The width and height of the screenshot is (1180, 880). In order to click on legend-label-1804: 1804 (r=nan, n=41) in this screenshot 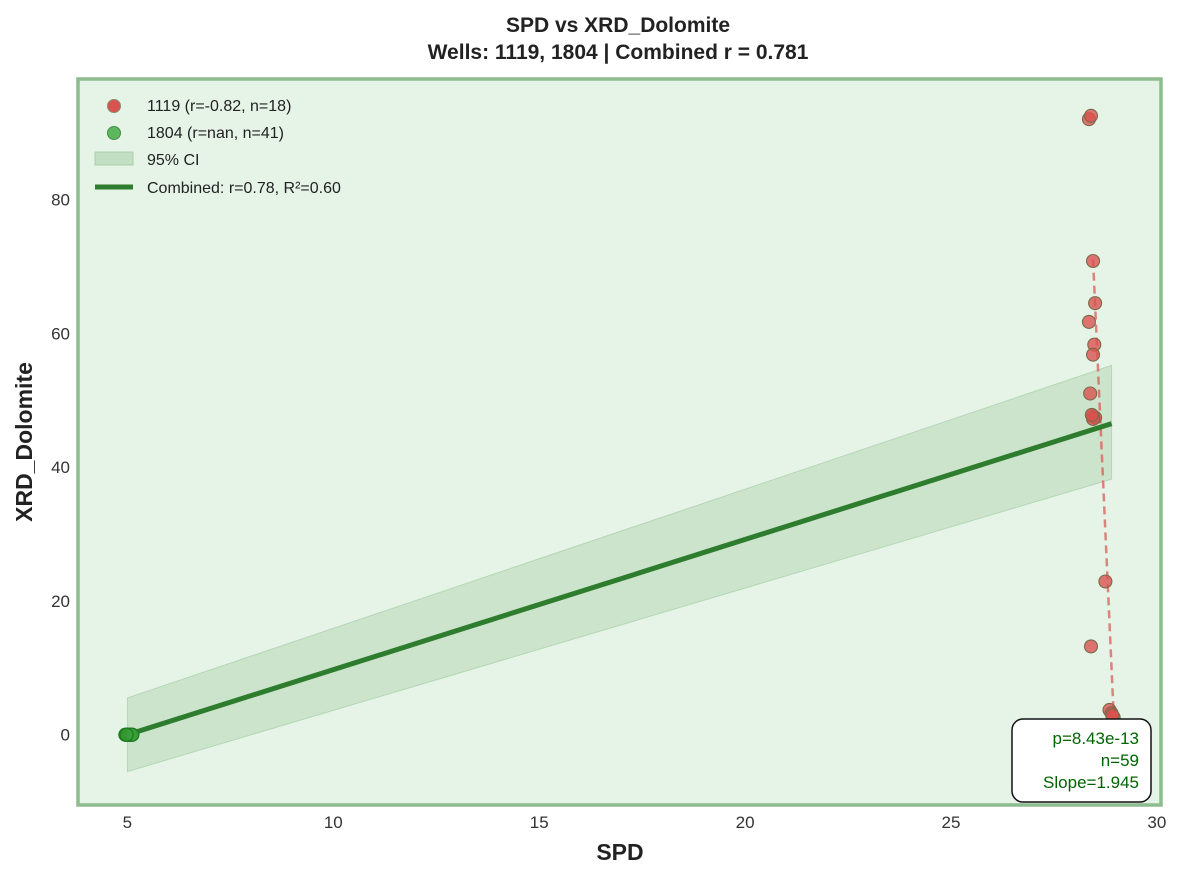, I will do `click(215, 133)`.